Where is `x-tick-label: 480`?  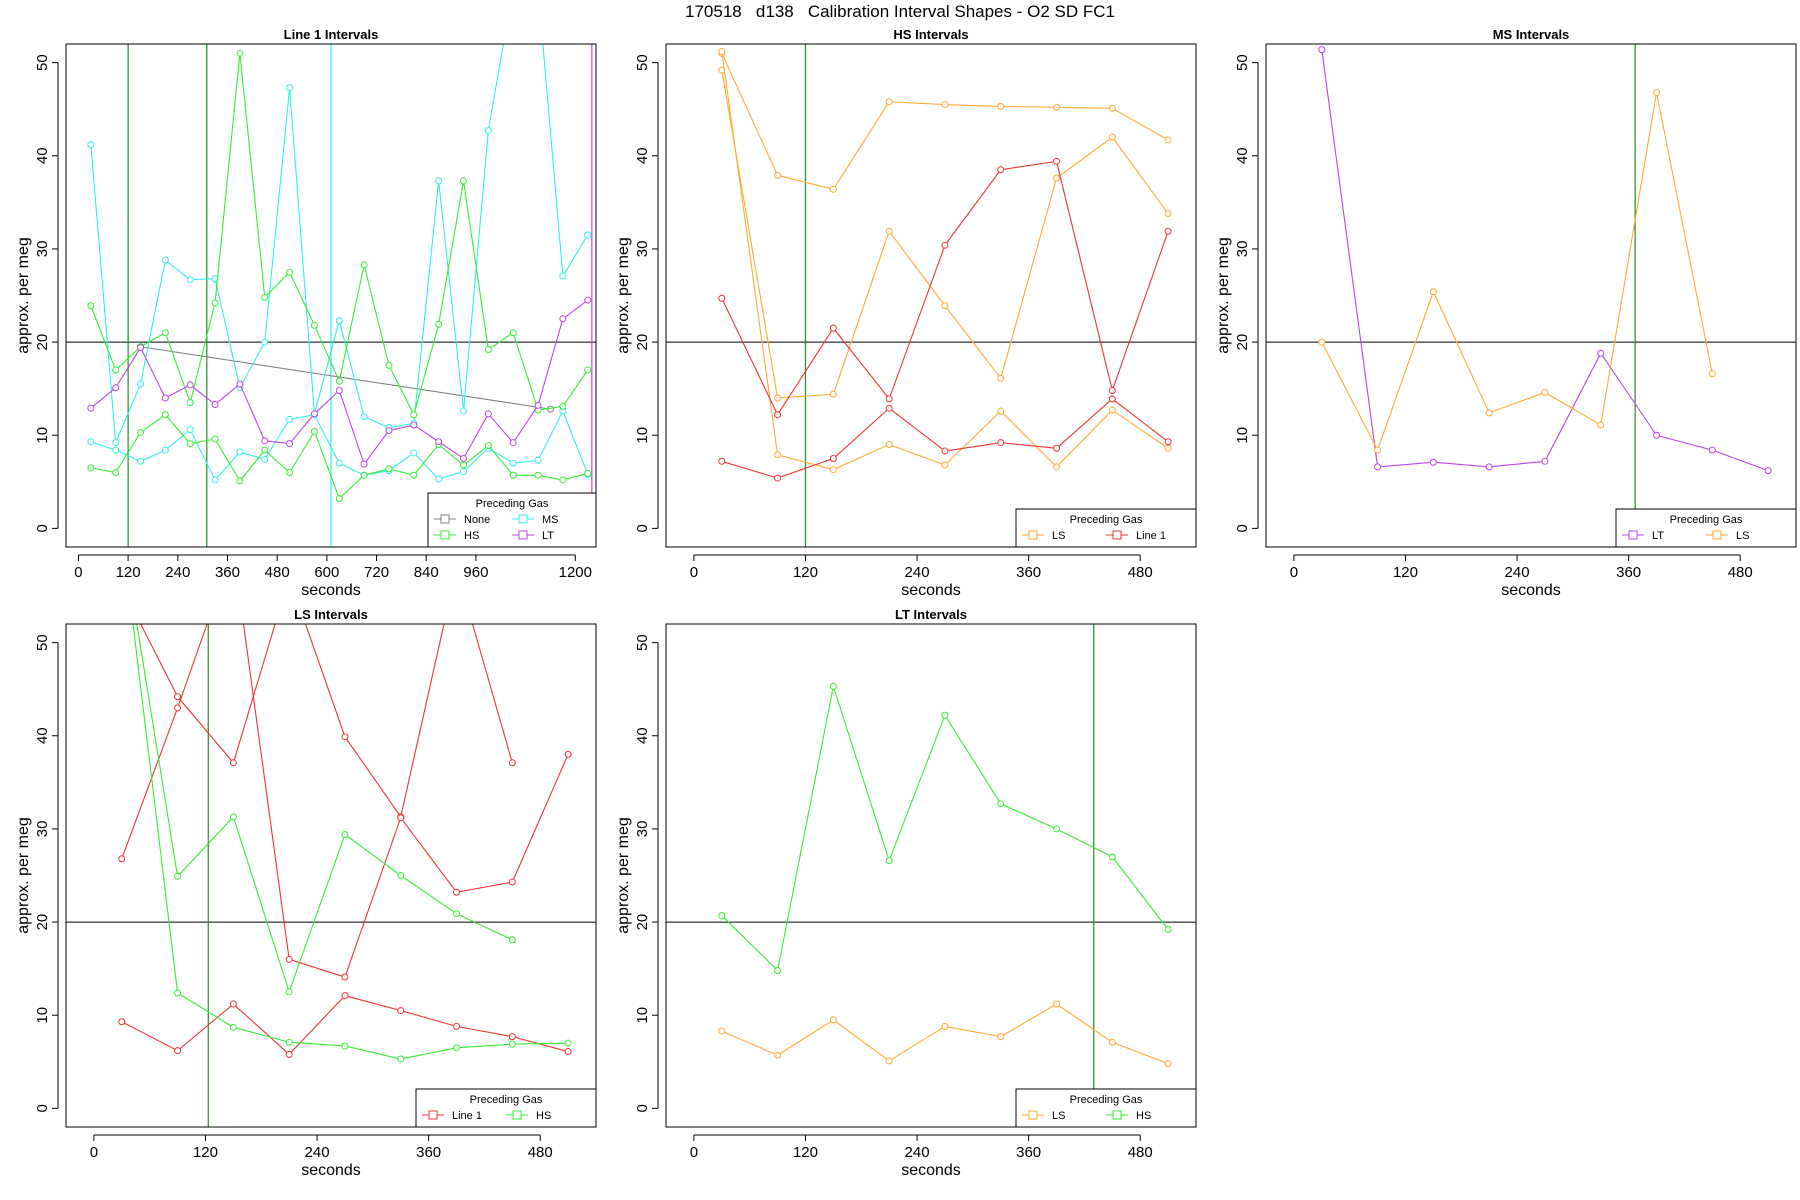 x-tick-label: 480 is located at coordinates (1140, 1152).